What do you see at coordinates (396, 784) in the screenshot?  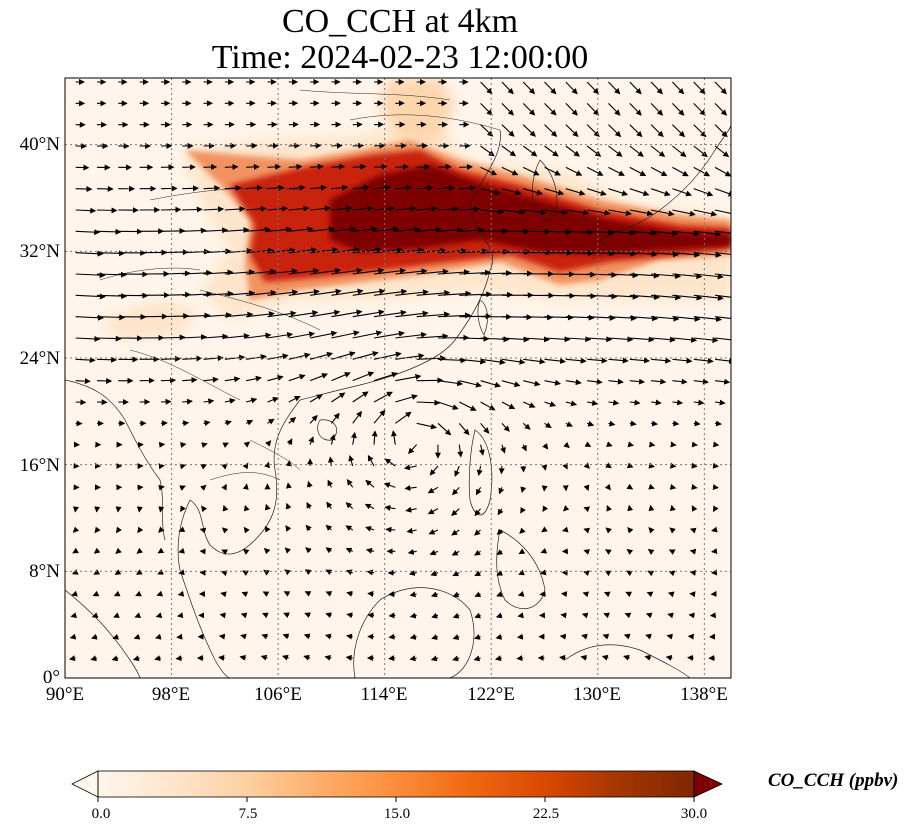 I see `colorbar-gradient` at bounding box center [396, 784].